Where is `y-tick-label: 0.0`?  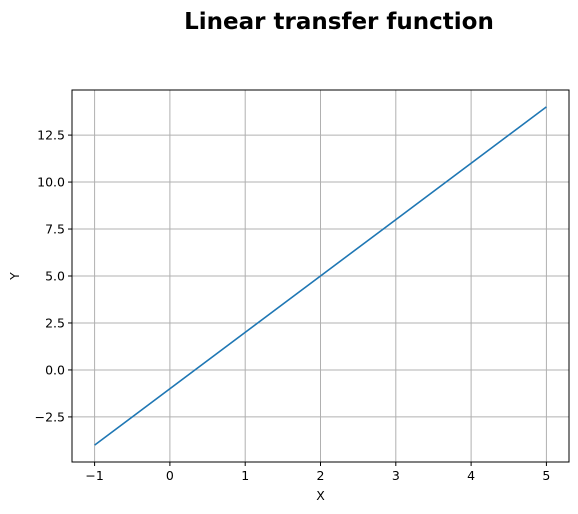 y-tick-label: 0.0 is located at coordinates (55, 369).